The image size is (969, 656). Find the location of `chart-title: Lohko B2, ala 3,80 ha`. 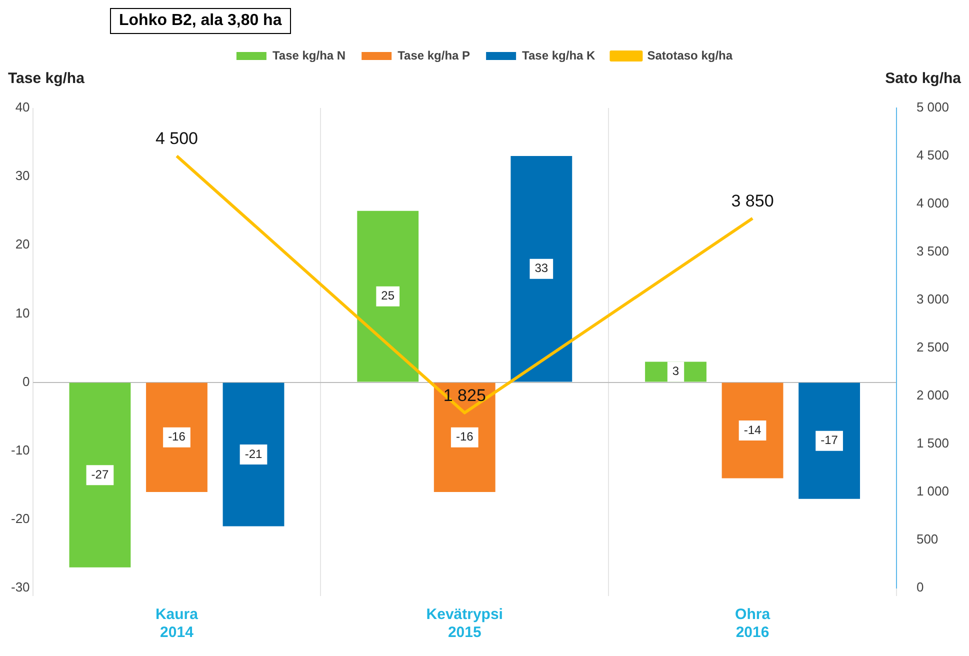

chart-title: Lohko B2, ala 3,80 ha is located at coordinates (200, 21).